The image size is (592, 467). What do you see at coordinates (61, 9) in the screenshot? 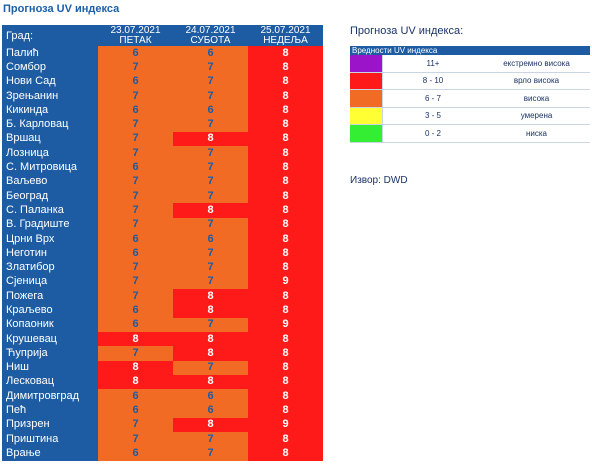
I see `page-title: Прогноза UV индекса` at bounding box center [61, 9].